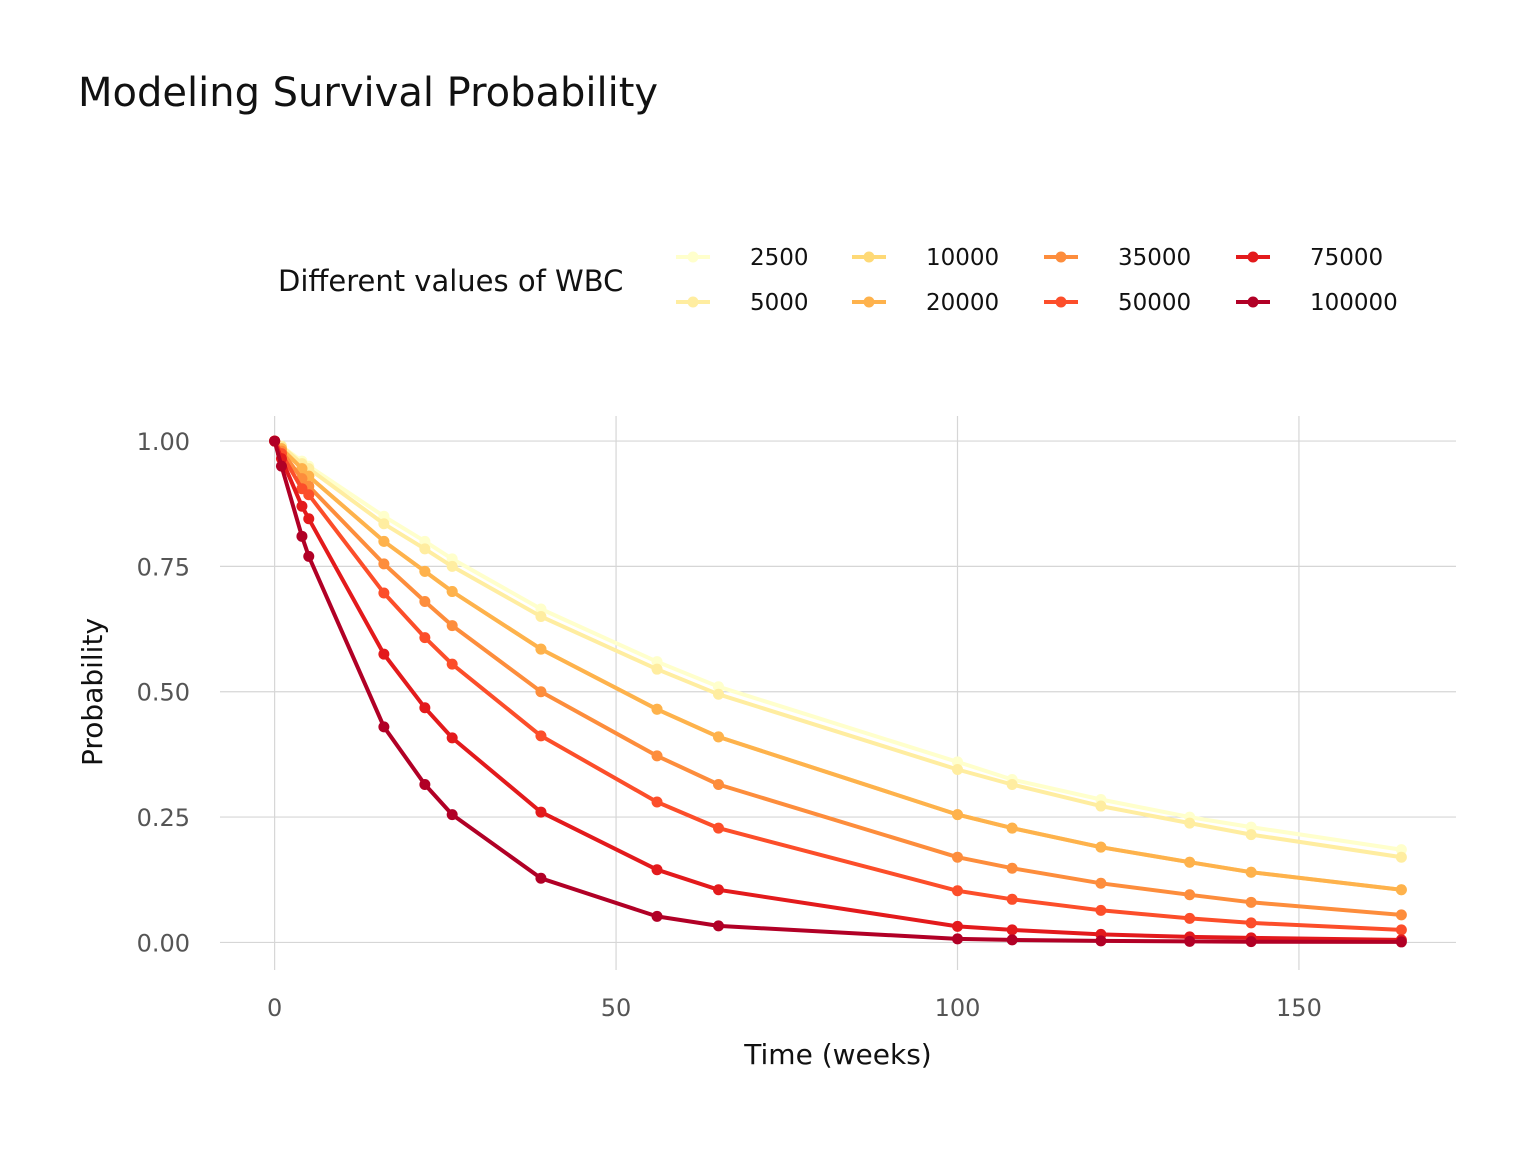 Image resolution: width=1536 pixels, height=1152 pixels. I want to click on legend-item-5000: 5000, so click(742, 303).